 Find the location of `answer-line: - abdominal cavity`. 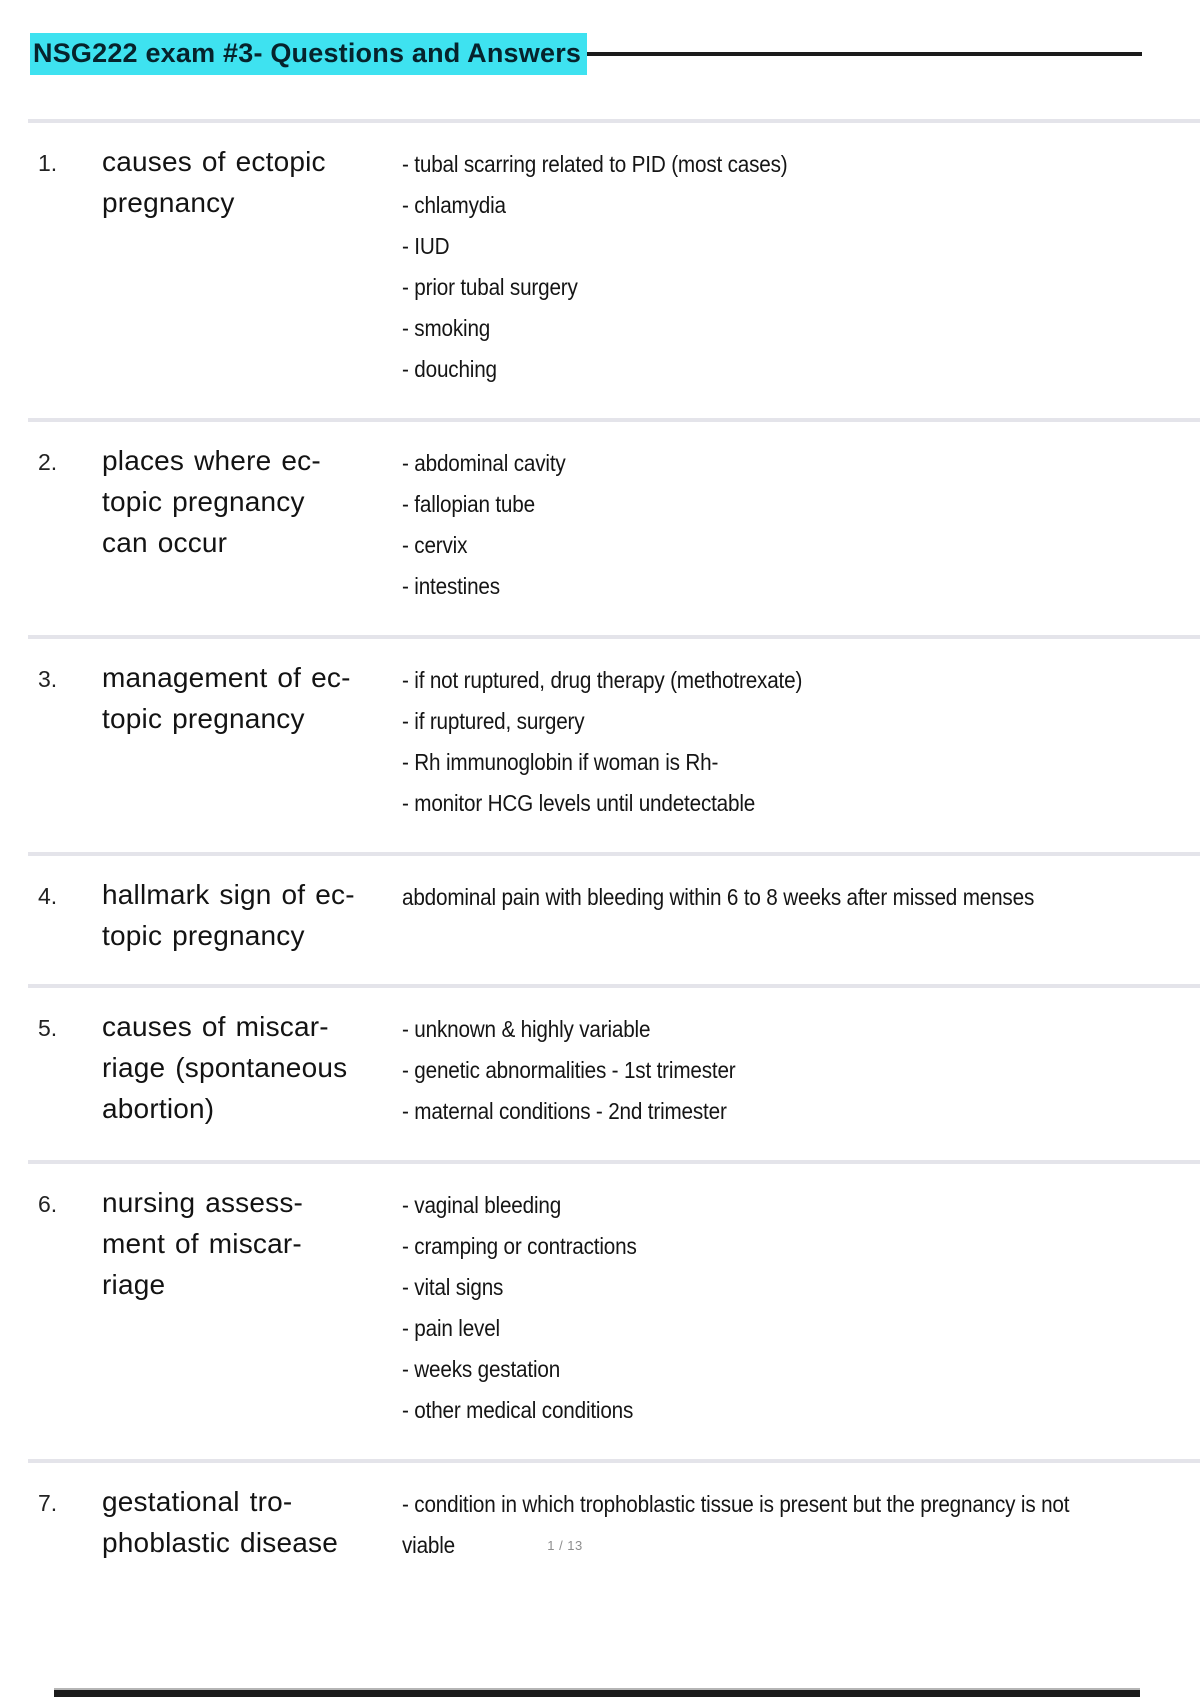

answer-line: - abdominal cavity is located at coordinates (484, 463).